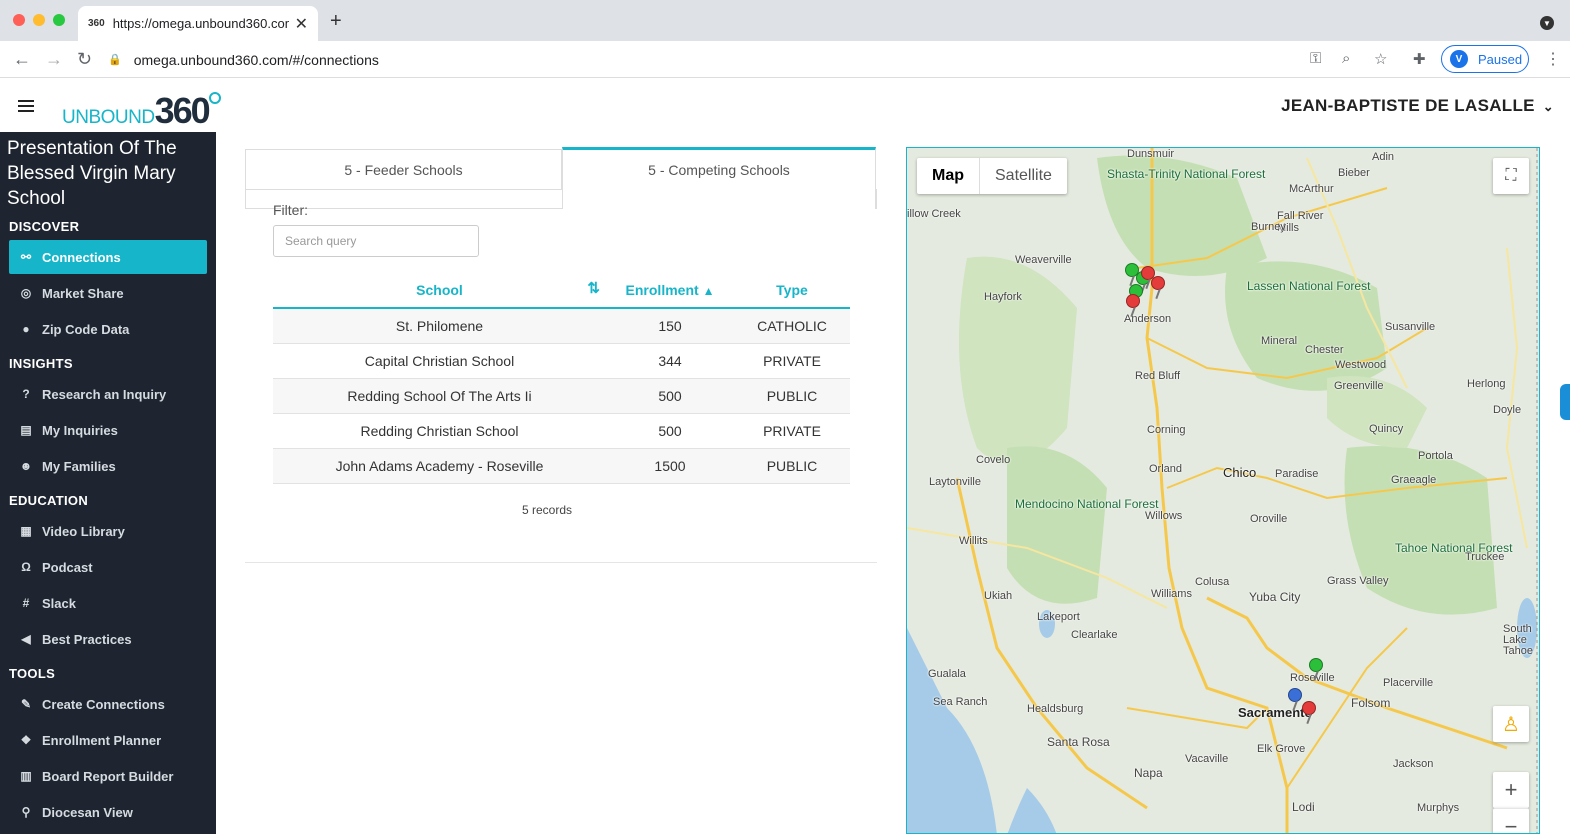  I want to click on key-icon: ⚿, so click(1316, 58).